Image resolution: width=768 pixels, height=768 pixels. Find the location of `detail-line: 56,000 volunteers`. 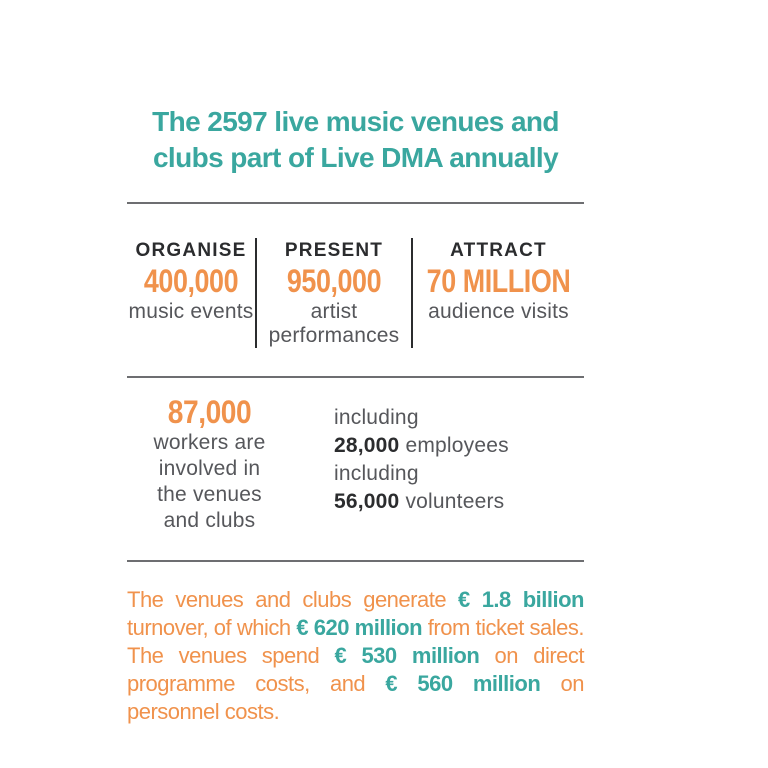

detail-line: 56,000 volunteers is located at coordinates (421, 502).